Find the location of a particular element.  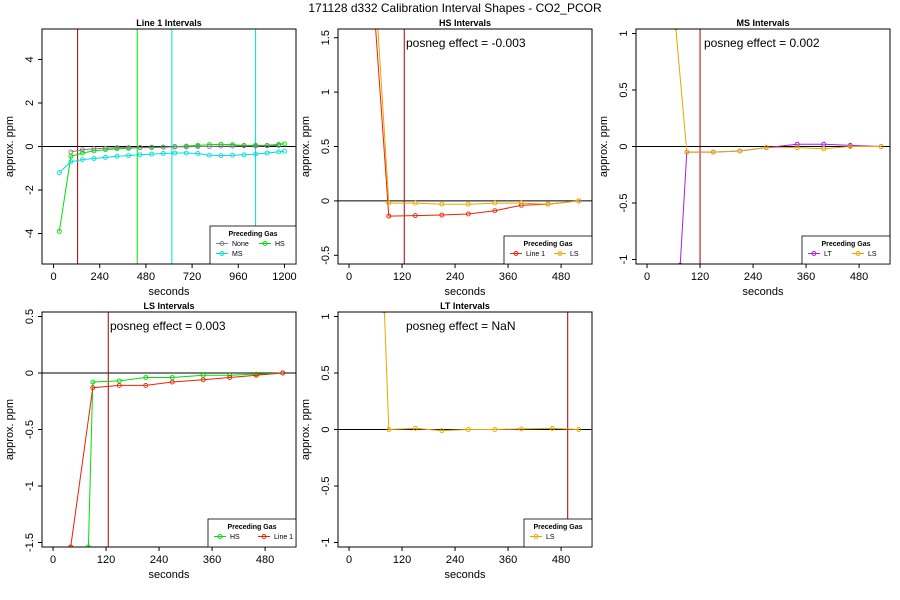

y-tick-label: -1 is located at coordinates (326, 543).